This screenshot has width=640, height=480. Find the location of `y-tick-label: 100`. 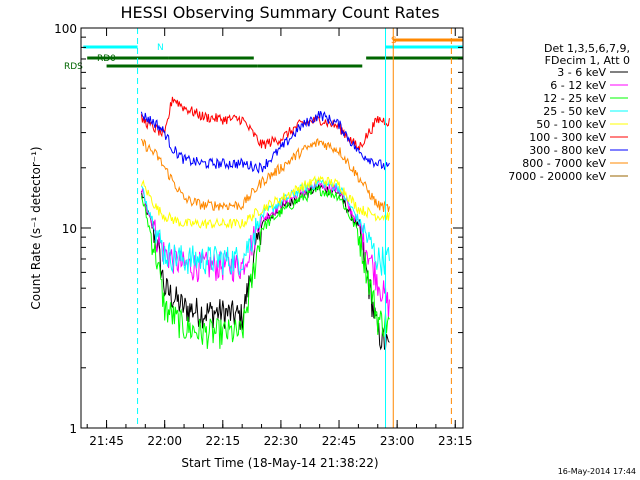

y-tick-label: 100 is located at coordinates (65, 29).